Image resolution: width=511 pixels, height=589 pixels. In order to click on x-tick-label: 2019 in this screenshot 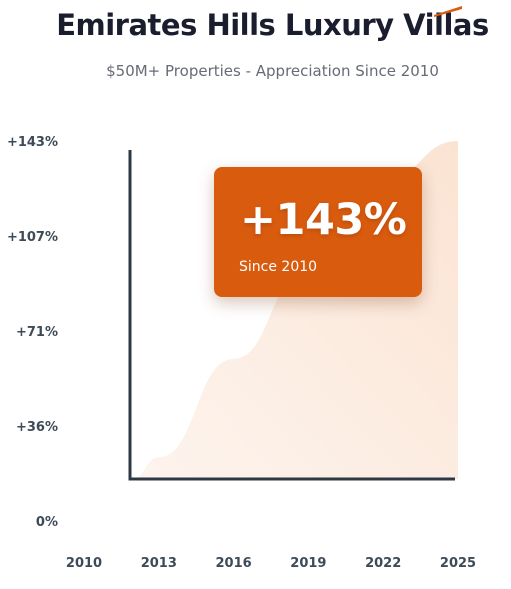, I will do `click(308, 563)`.